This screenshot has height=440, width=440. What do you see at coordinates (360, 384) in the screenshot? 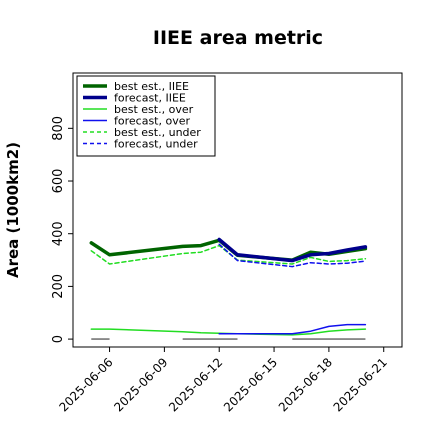
I see `x-tick-label: 2025-06-21` at bounding box center [360, 384].